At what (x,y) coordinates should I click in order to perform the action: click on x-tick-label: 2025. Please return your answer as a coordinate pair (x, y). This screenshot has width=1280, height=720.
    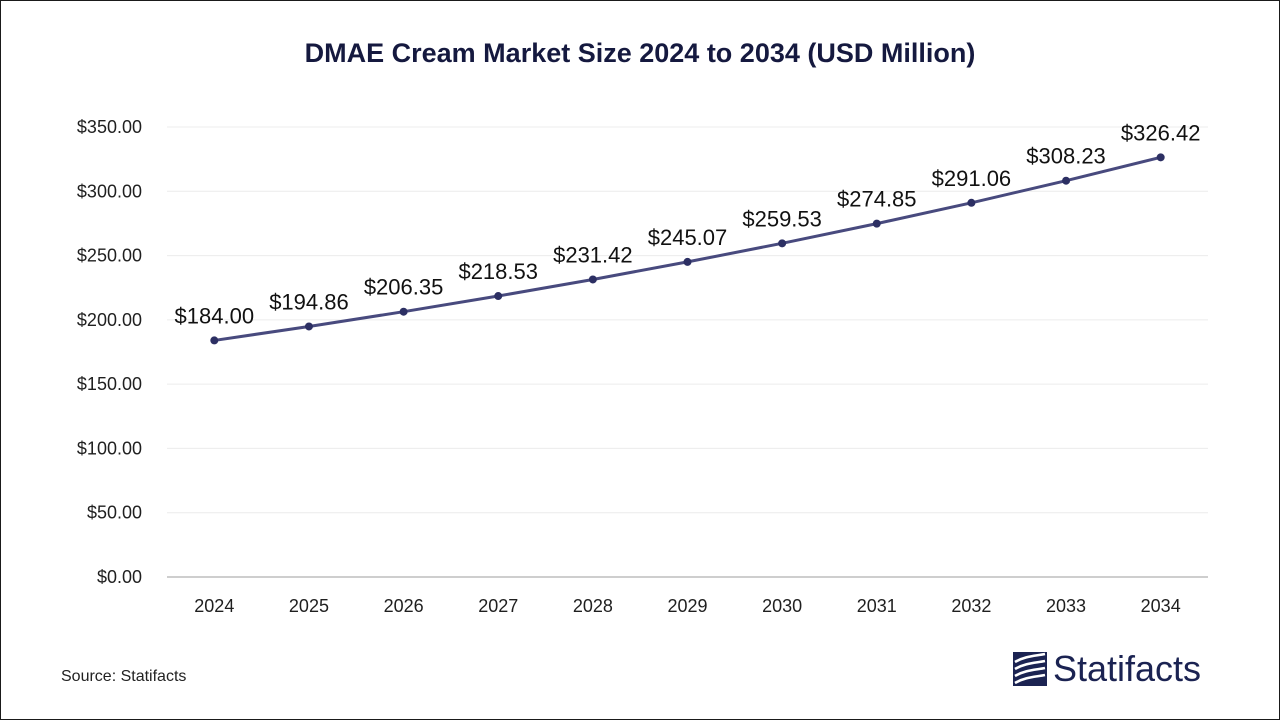
    Looking at the image, I should click on (309, 606).